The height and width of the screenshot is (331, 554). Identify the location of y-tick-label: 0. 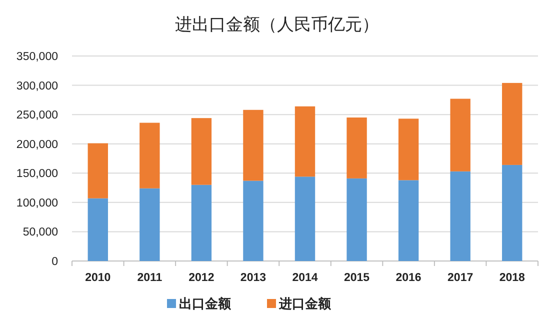
(55, 262).